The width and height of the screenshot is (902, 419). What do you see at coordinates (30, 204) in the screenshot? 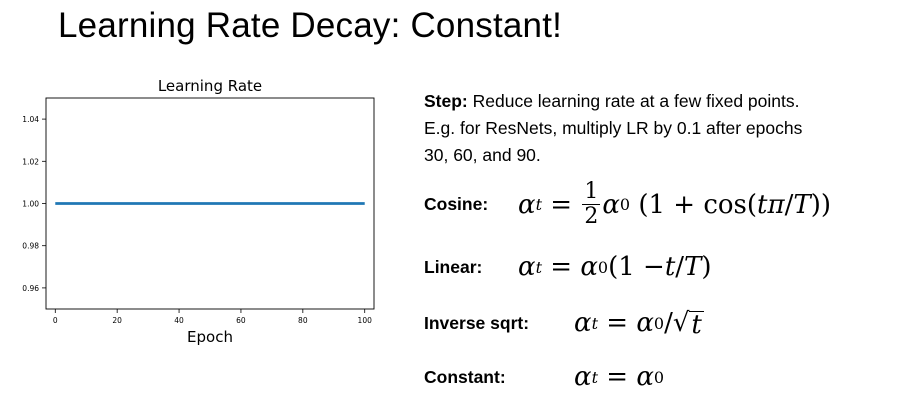
I see `y-tick-label: 1.00` at bounding box center [30, 204].